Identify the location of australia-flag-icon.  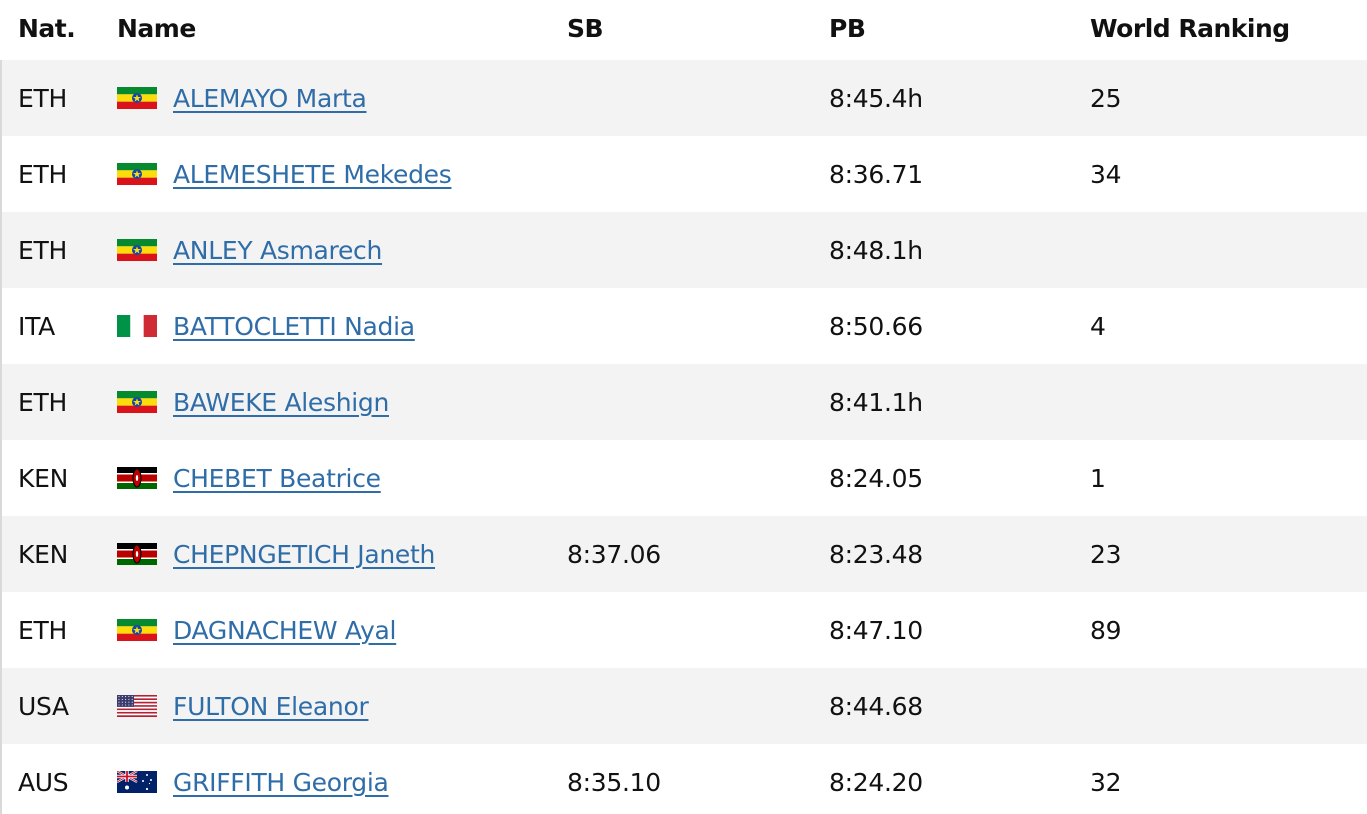
(137, 782).